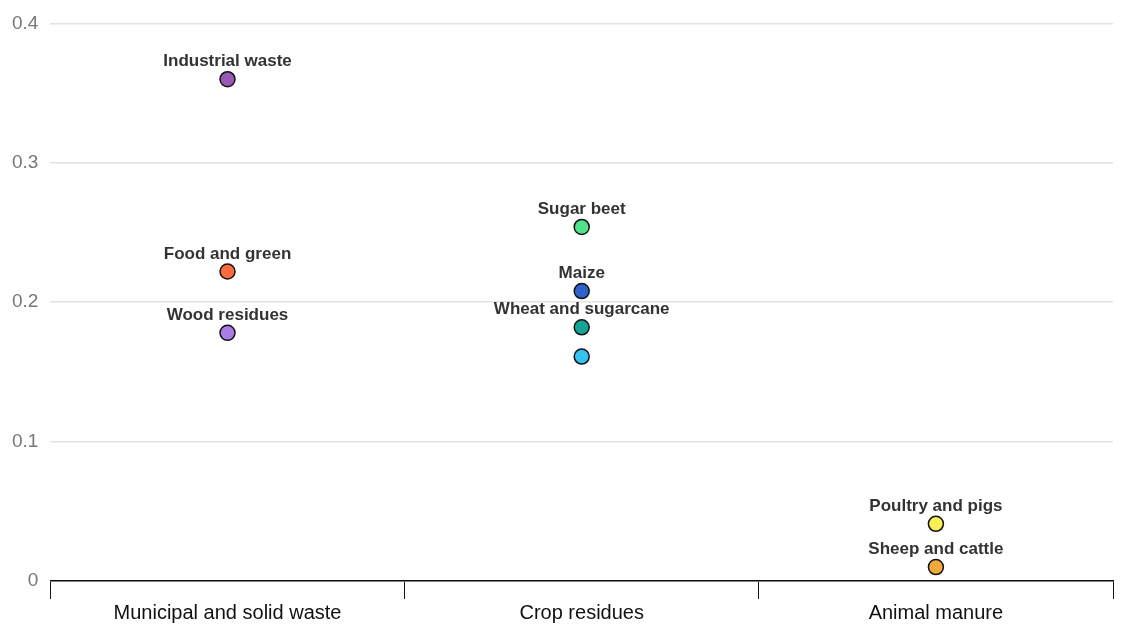 Image resolution: width=1122 pixels, height=627 pixels. Describe the element at coordinates (227, 315) in the screenshot. I see `series-label: Wood residues` at that location.